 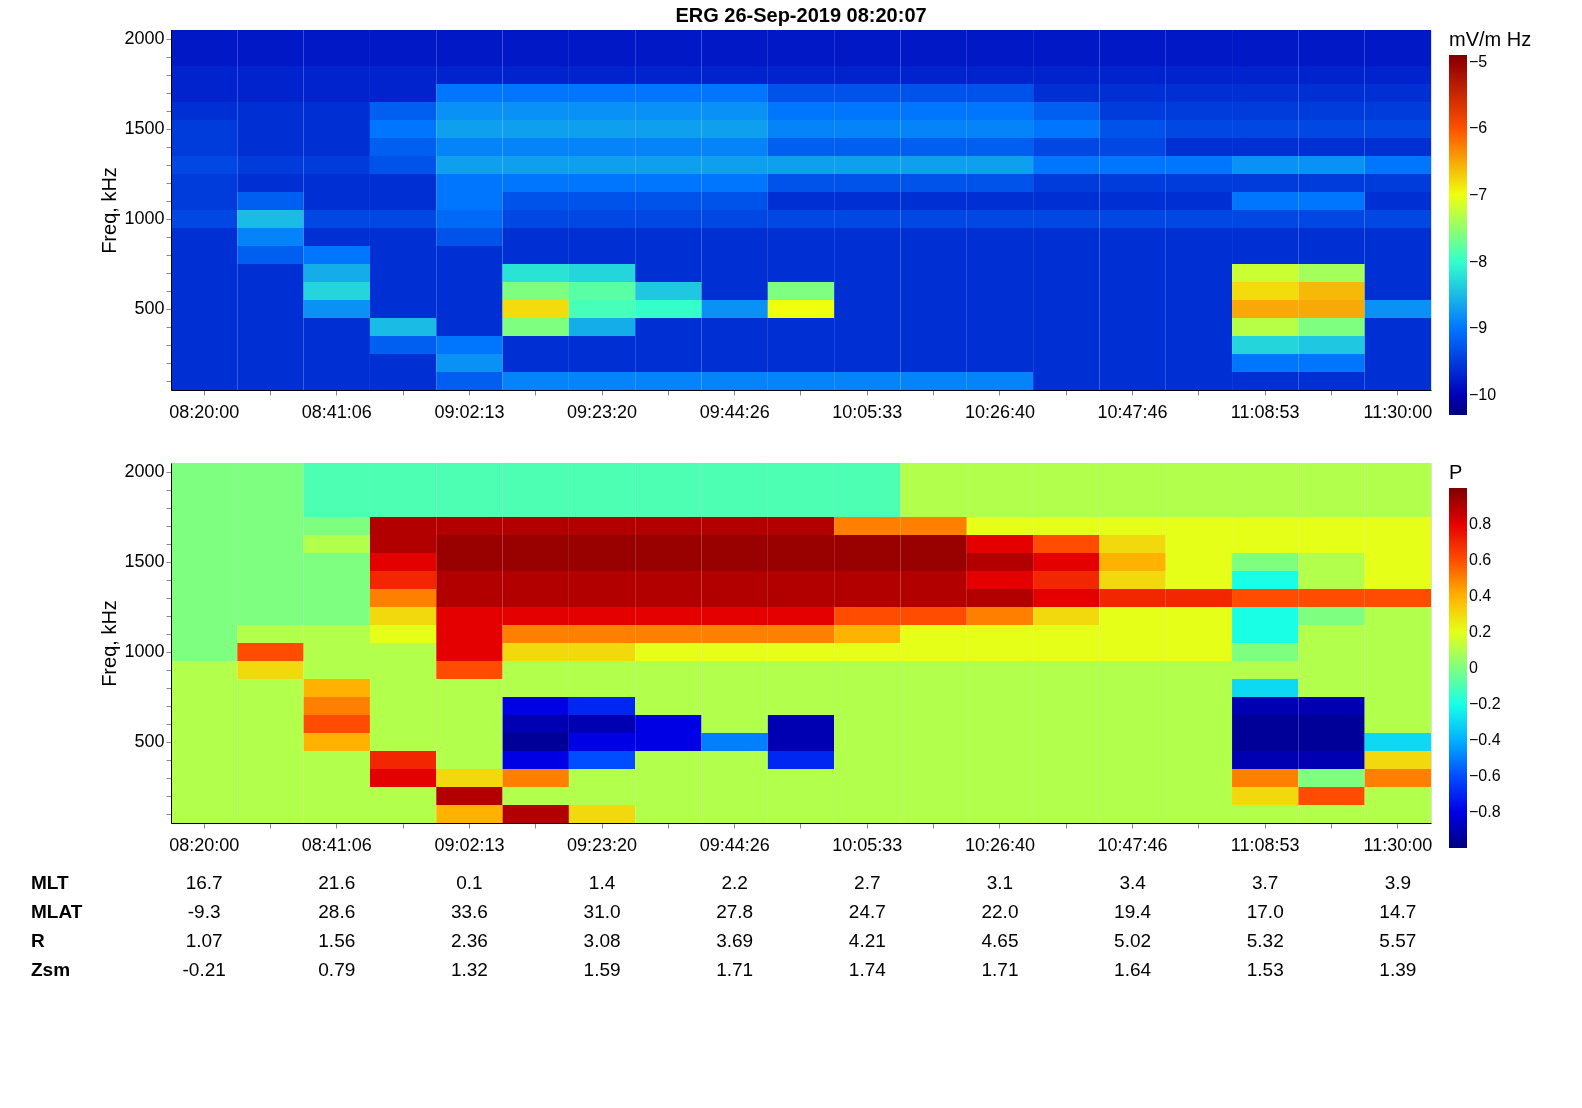 What do you see at coordinates (1000, 911) in the screenshot?
I see `text: 22.0` at bounding box center [1000, 911].